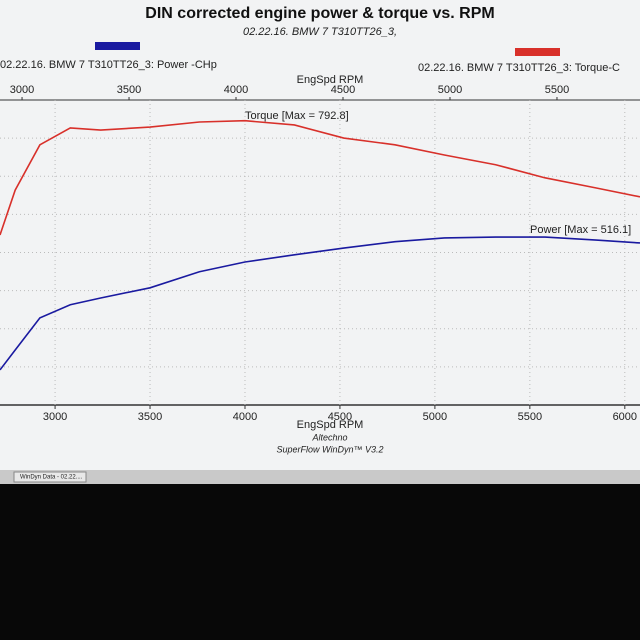 This screenshot has width=640, height=640. Describe the element at coordinates (55, 417) in the screenshot. I see `x-tick-label: 3000` at that location.